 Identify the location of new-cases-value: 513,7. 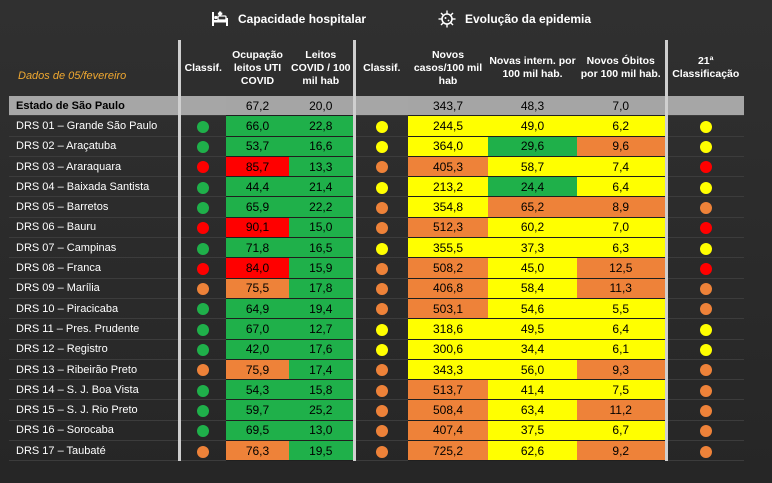
(448, 390).